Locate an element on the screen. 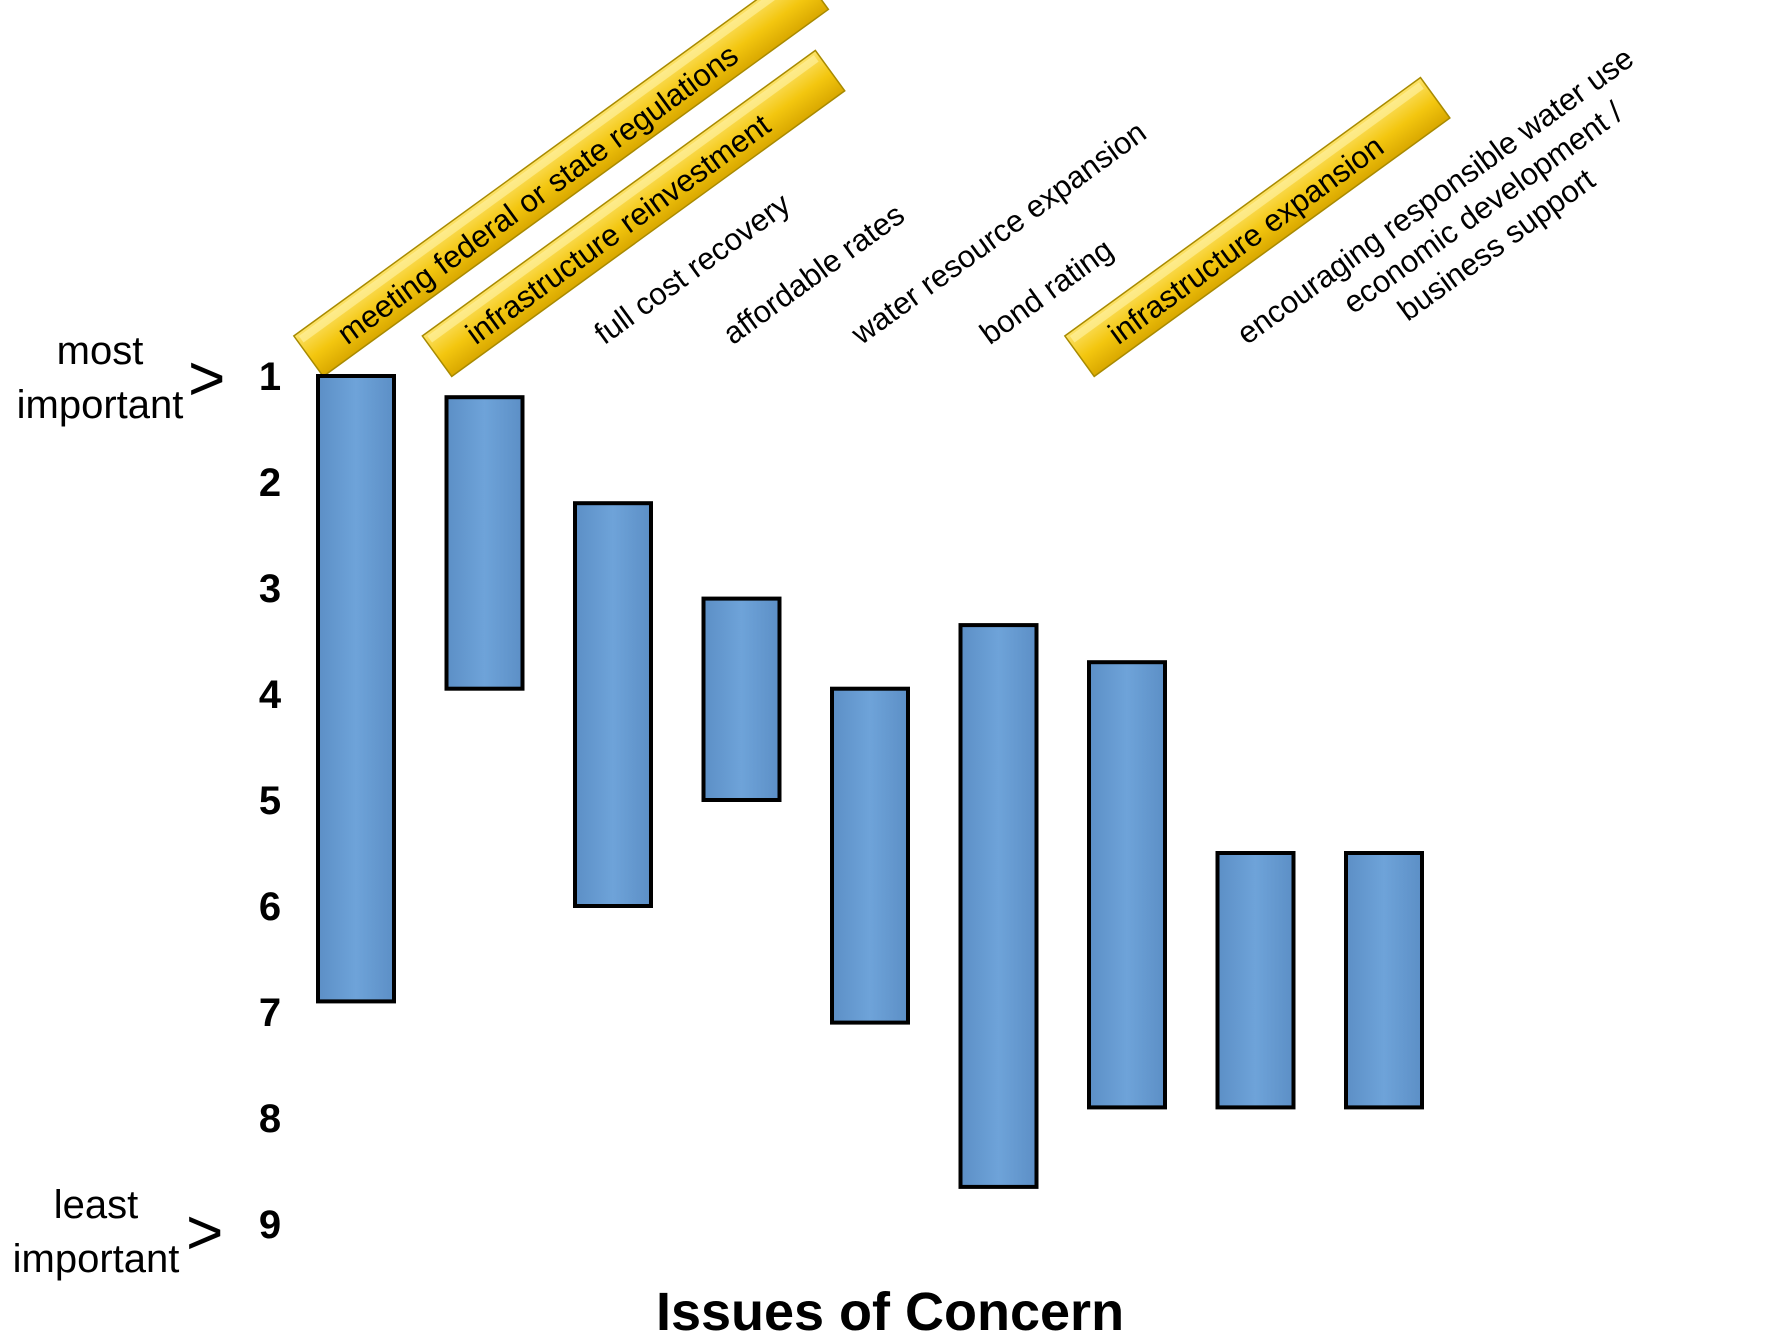 The image size is (1791, 1342). y-tick-label: 4 is located at coordinates (270, 695).